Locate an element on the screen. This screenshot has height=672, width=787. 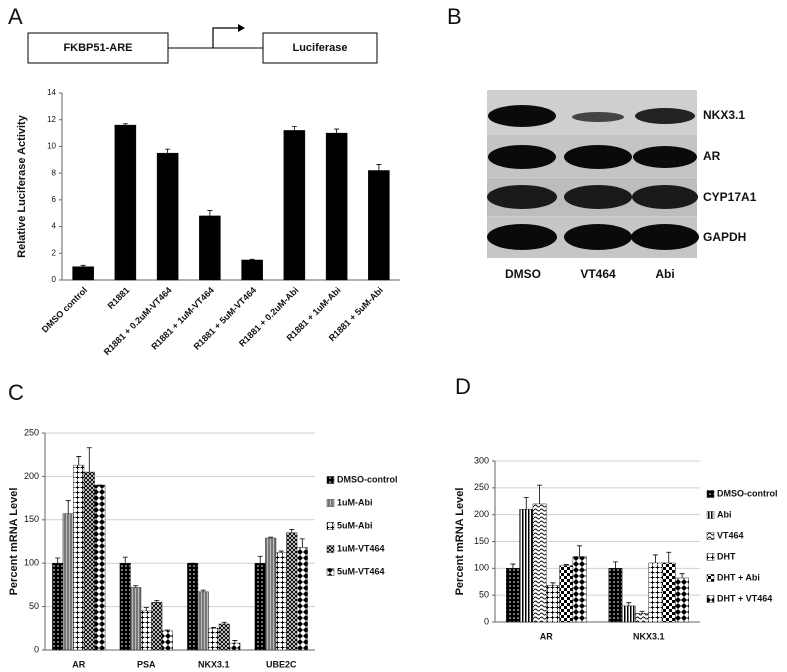
legend-label: Abi is located at coordinates (724, 514).